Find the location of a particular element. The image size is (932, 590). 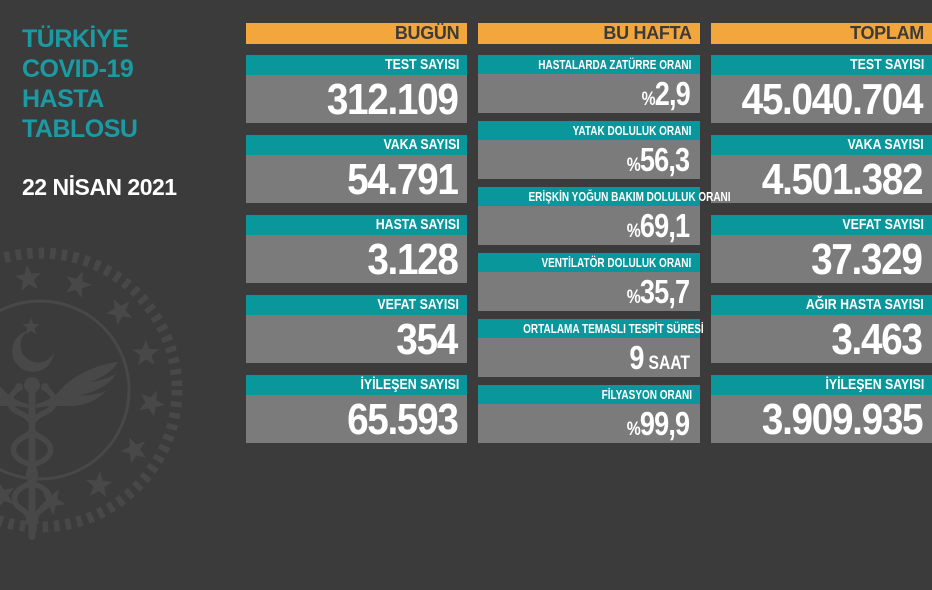

stat-label: İYİLEŞEN SAYISI is located at coordinates (357, 385).